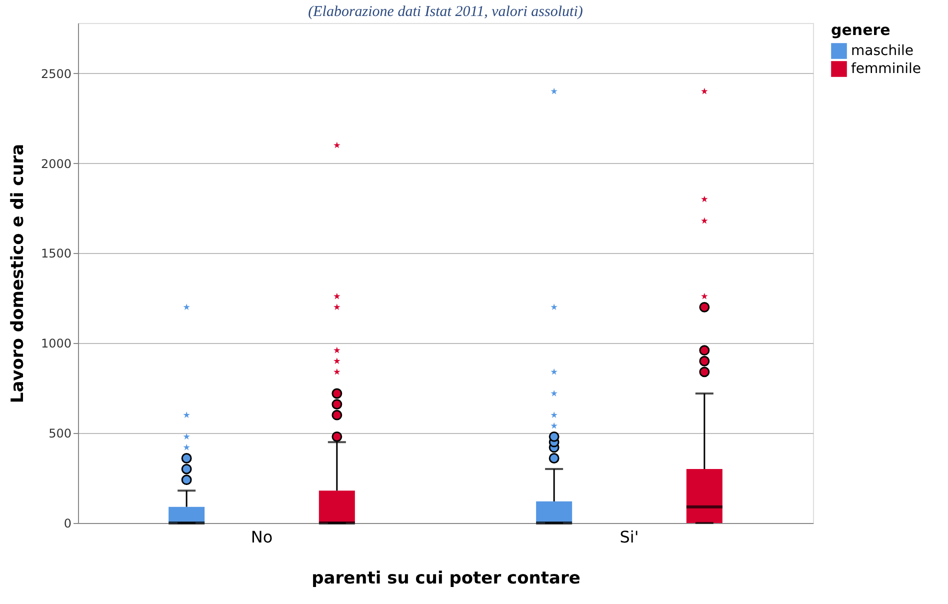  I want to click on chart-title: (Elaborazione dati Istat 2011, valori assoluti), so click(445, 12).